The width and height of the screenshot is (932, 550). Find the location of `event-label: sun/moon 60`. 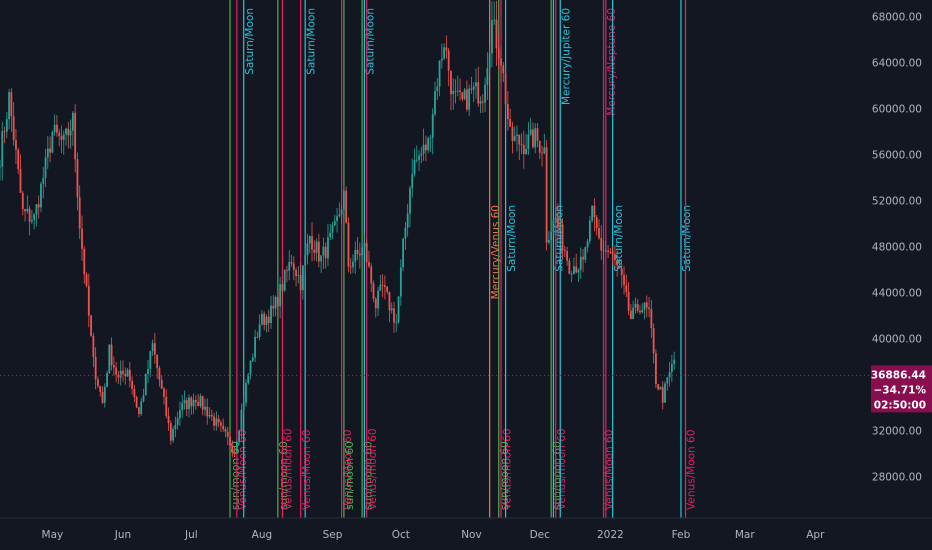

event-label: sun/moon 60 is located at coordinates (284, 475).